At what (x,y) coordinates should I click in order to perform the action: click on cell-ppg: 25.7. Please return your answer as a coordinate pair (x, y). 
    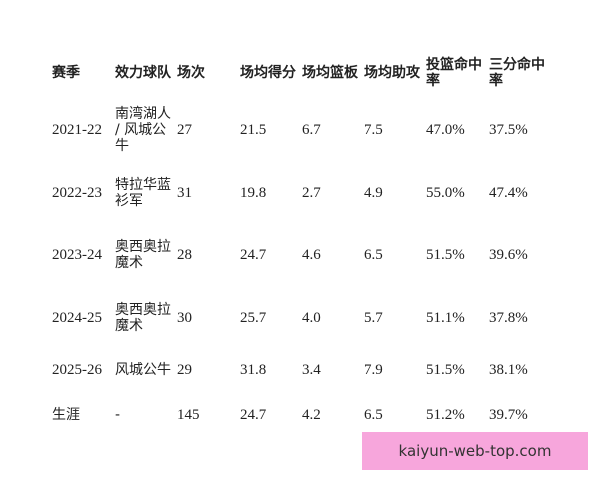
    Looking at the image, I should click on (253, 318).